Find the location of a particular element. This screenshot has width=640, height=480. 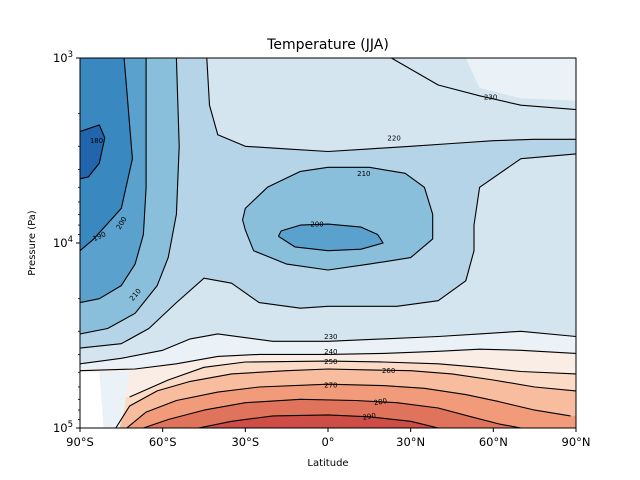

band-240-upper is located at coordinates (520, 79).